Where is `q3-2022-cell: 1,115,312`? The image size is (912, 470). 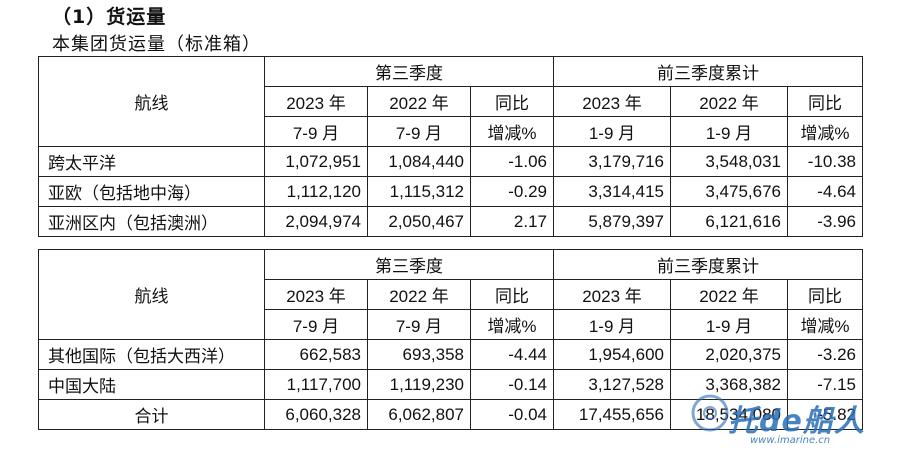 q3-2022-cell: 1,115,312 is located at coordinates (419, 191).